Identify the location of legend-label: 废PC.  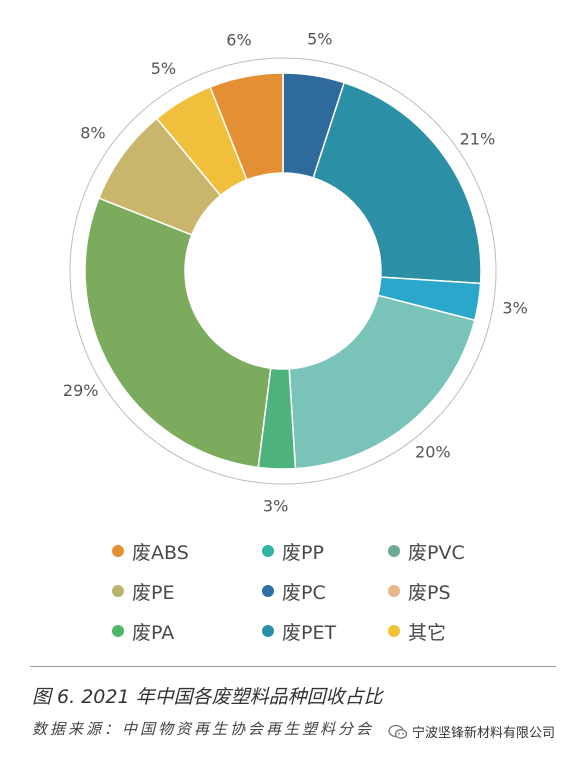
(304, 592).